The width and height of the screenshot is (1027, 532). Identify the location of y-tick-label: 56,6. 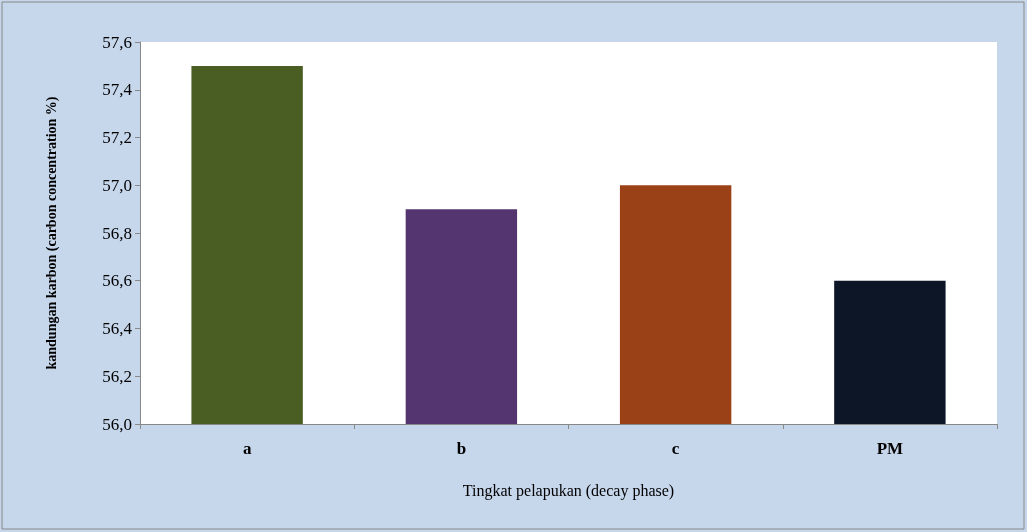
(117, 281).